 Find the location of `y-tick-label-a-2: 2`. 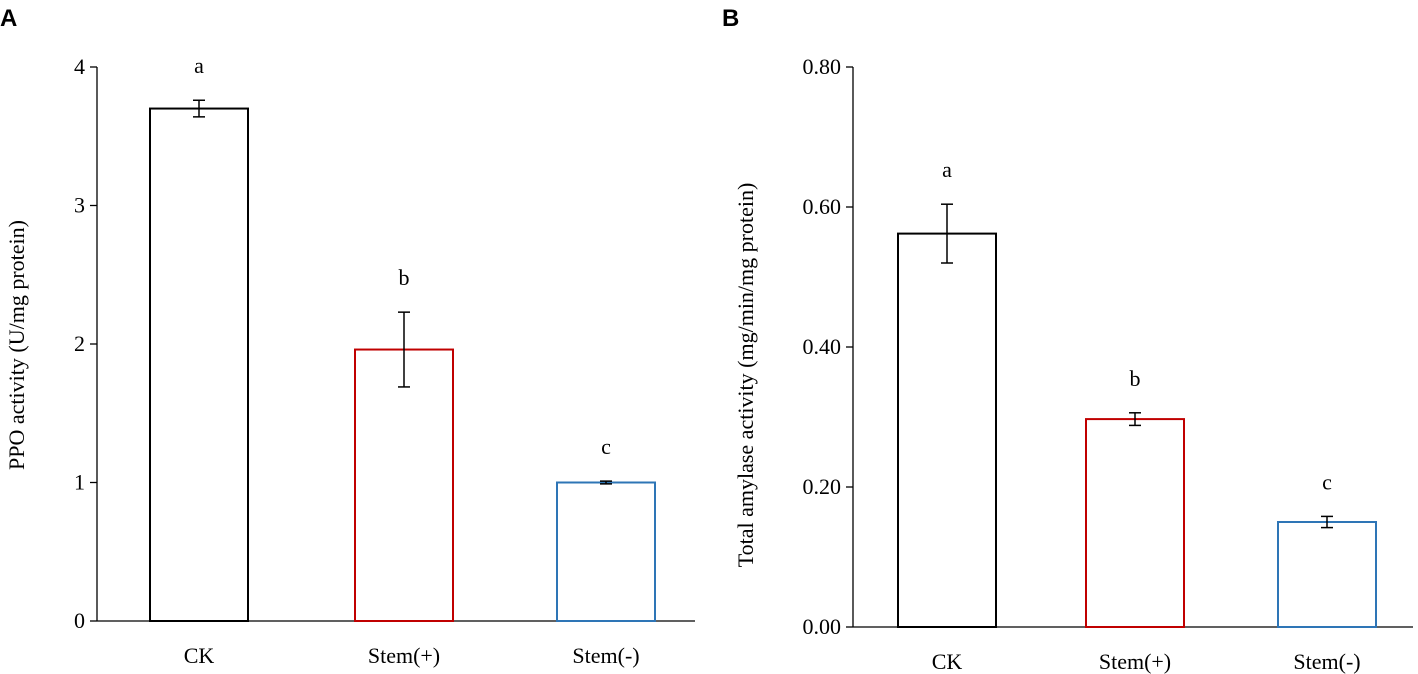

y-tick-label-a-2: 2 is located at coordinates (79, 343).